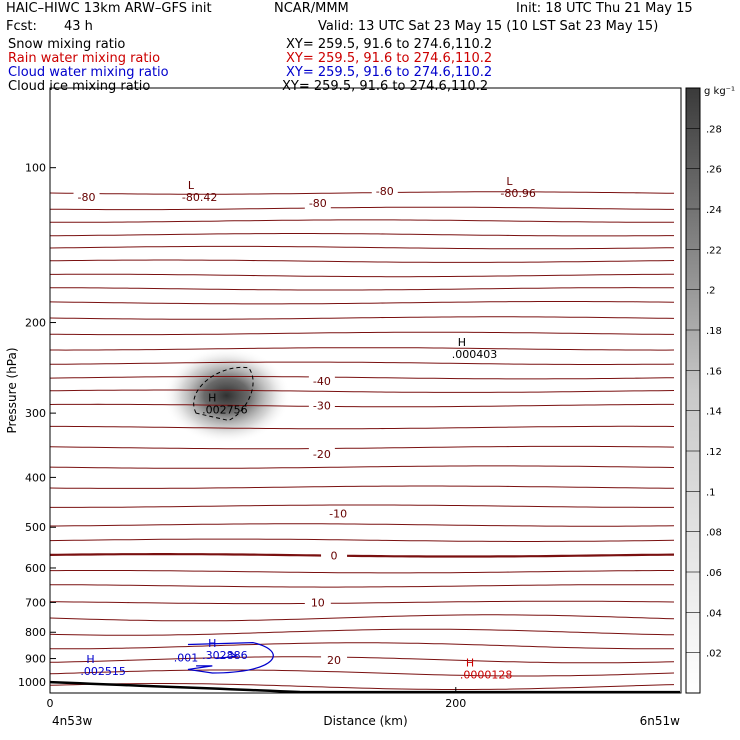  Describe the element at coordinates (72, 721) in the screenshot. I see `left-endpoint-label: 4n53w` at that location.